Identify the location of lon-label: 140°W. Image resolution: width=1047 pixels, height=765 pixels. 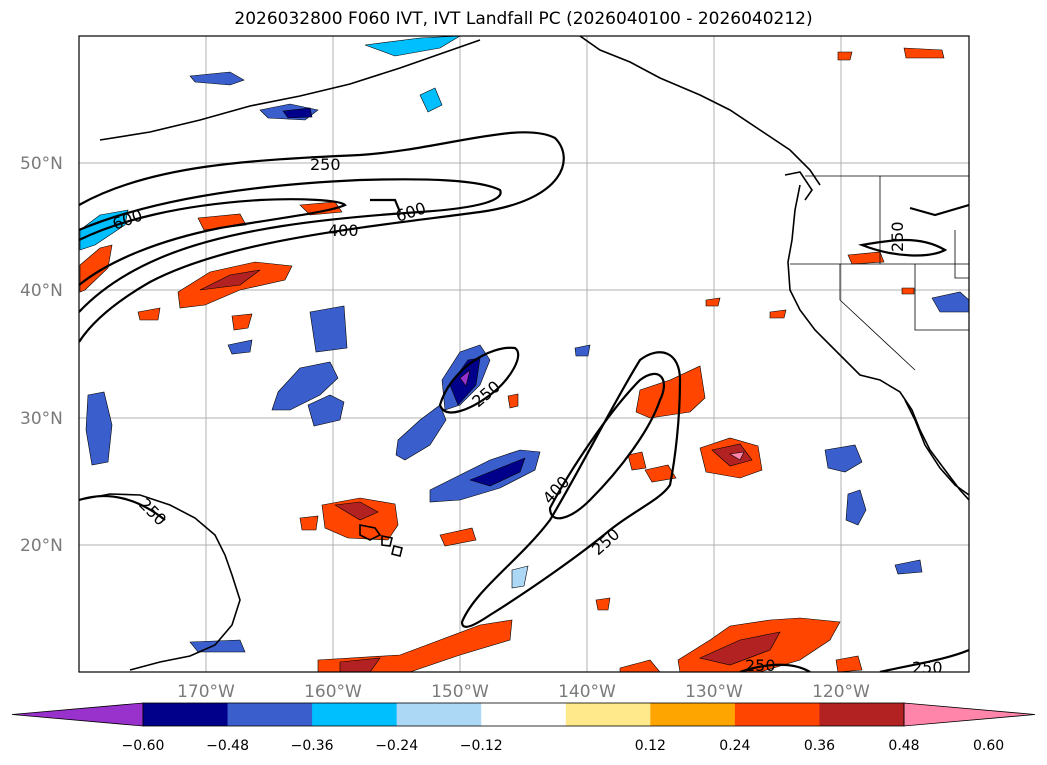
(587, 692).